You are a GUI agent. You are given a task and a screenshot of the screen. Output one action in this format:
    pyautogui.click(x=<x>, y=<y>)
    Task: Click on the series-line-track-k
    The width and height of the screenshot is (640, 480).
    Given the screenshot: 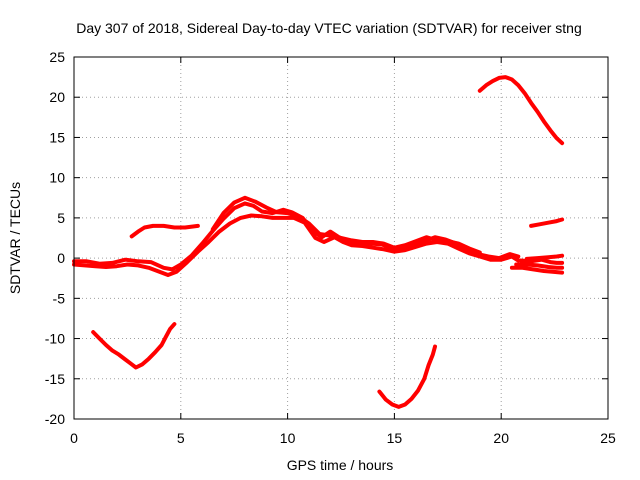 What is the action you would take?
    pyautogui.click(x=541, y=261)
    